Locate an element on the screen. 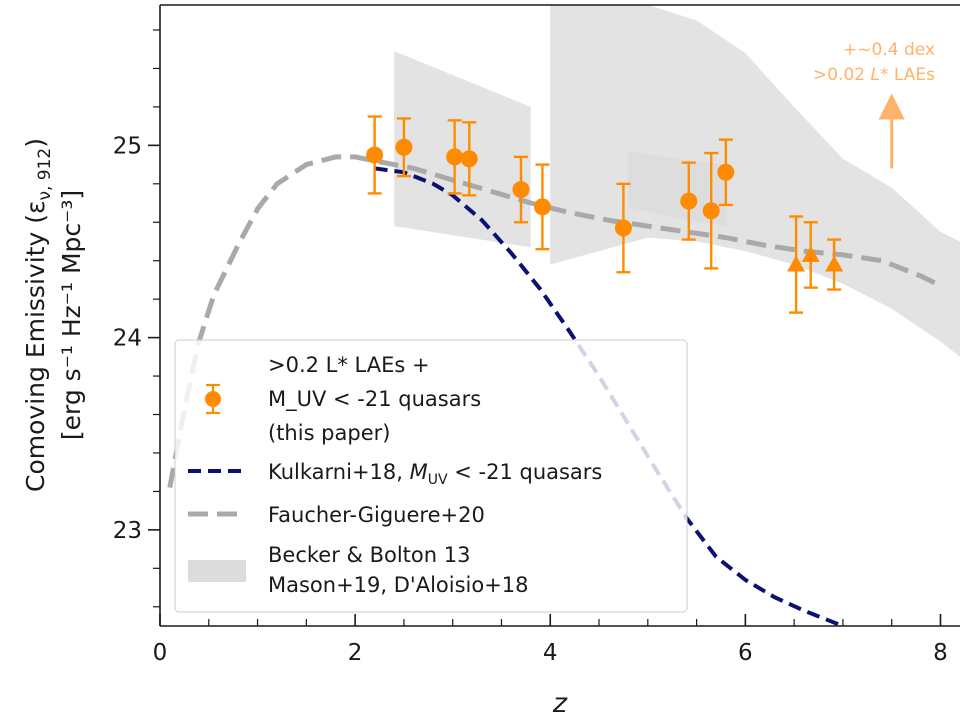 The height and width of the screenshot is (717, 960). legend-band-symbol is located at coordinates (217, 571).